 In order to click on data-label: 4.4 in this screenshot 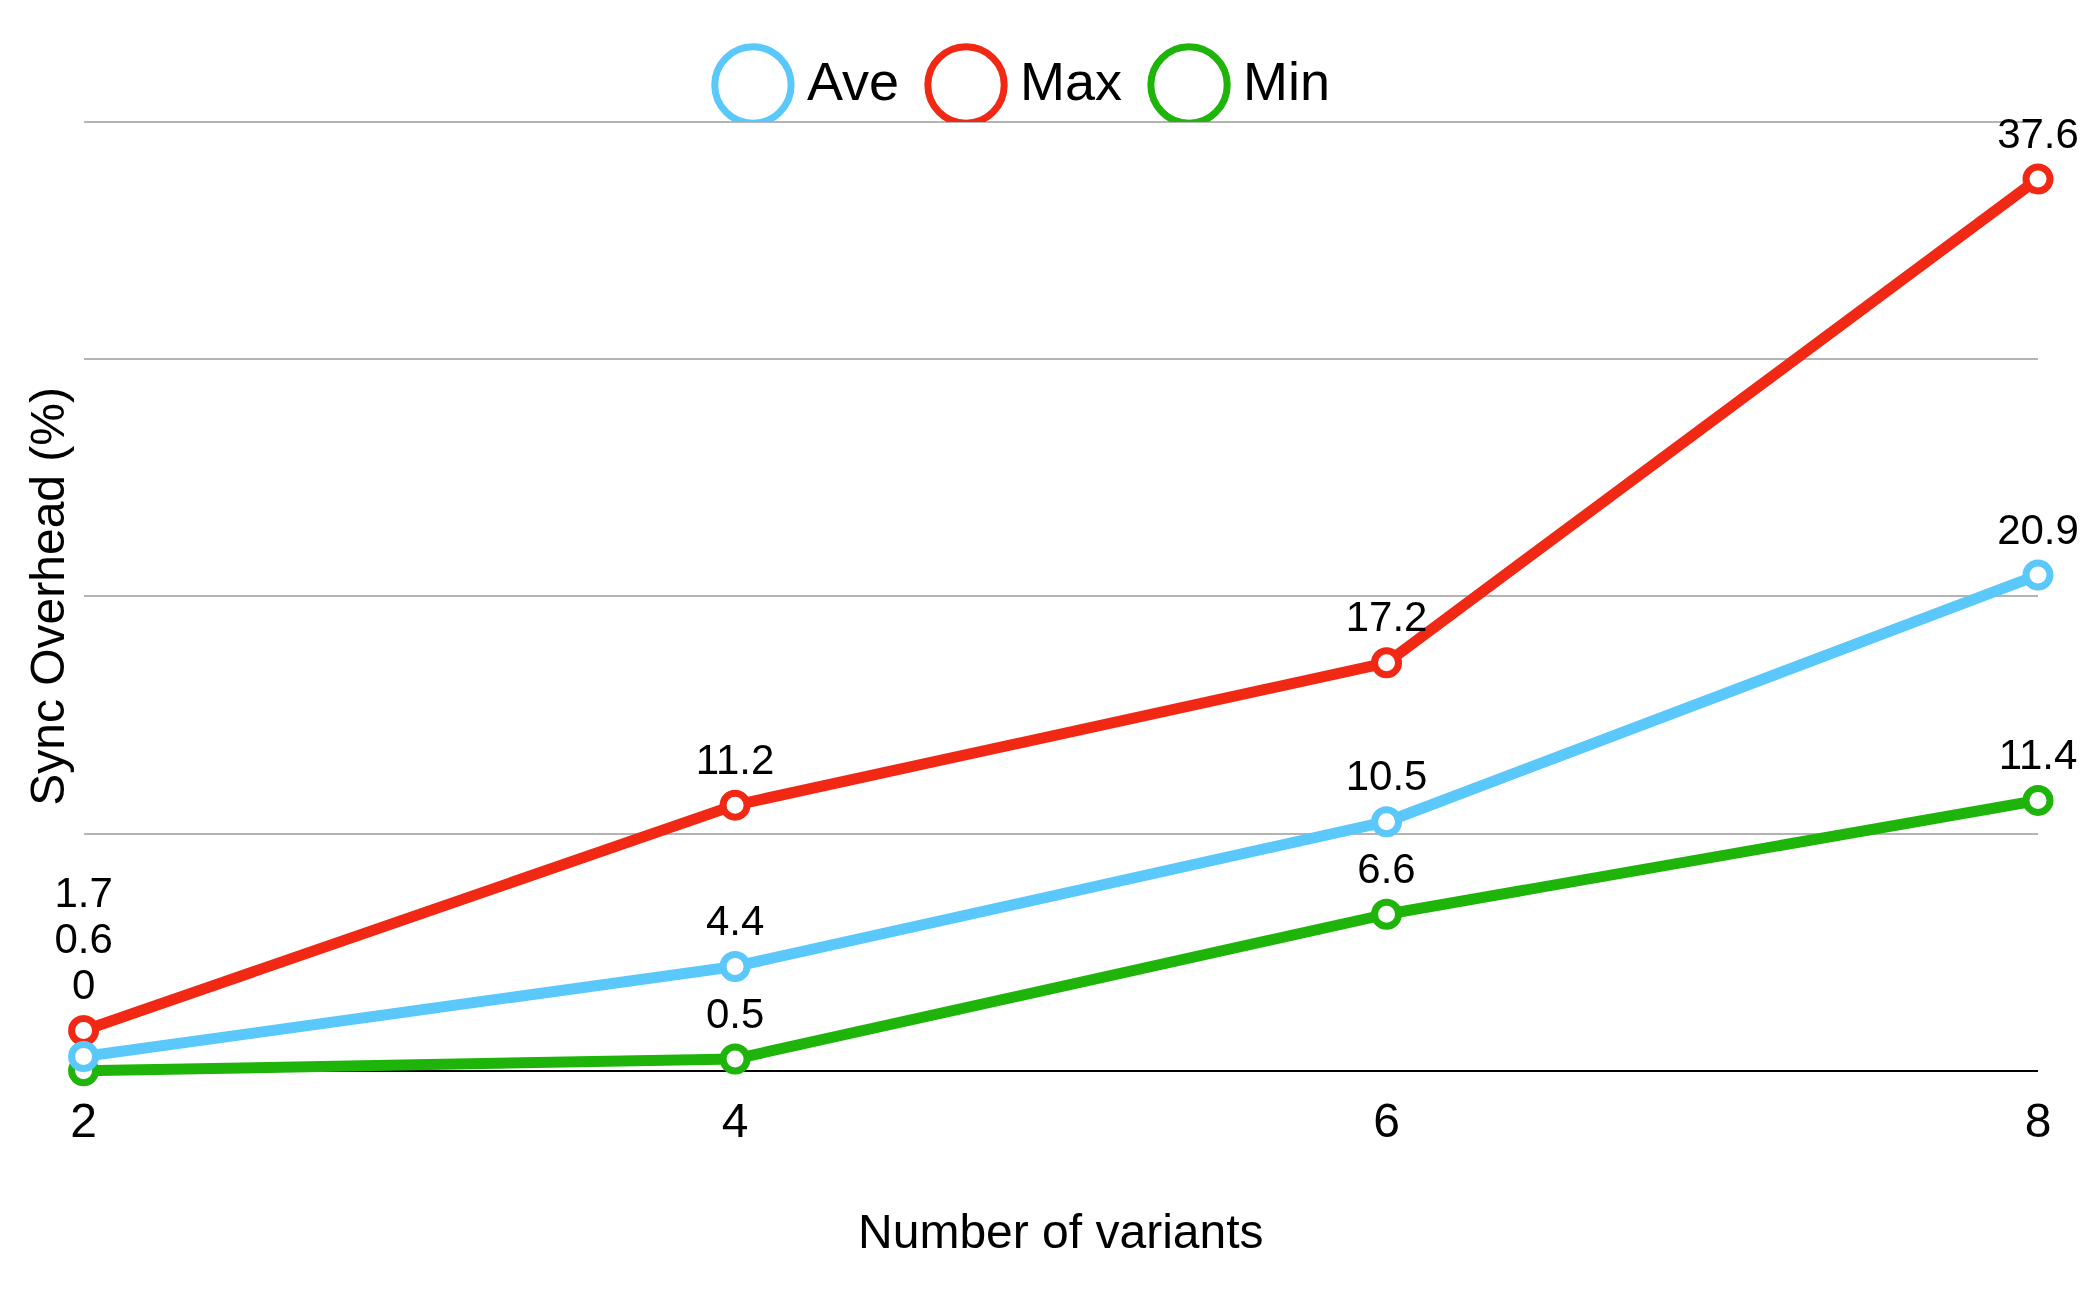, I will do `click(735, 921)`.